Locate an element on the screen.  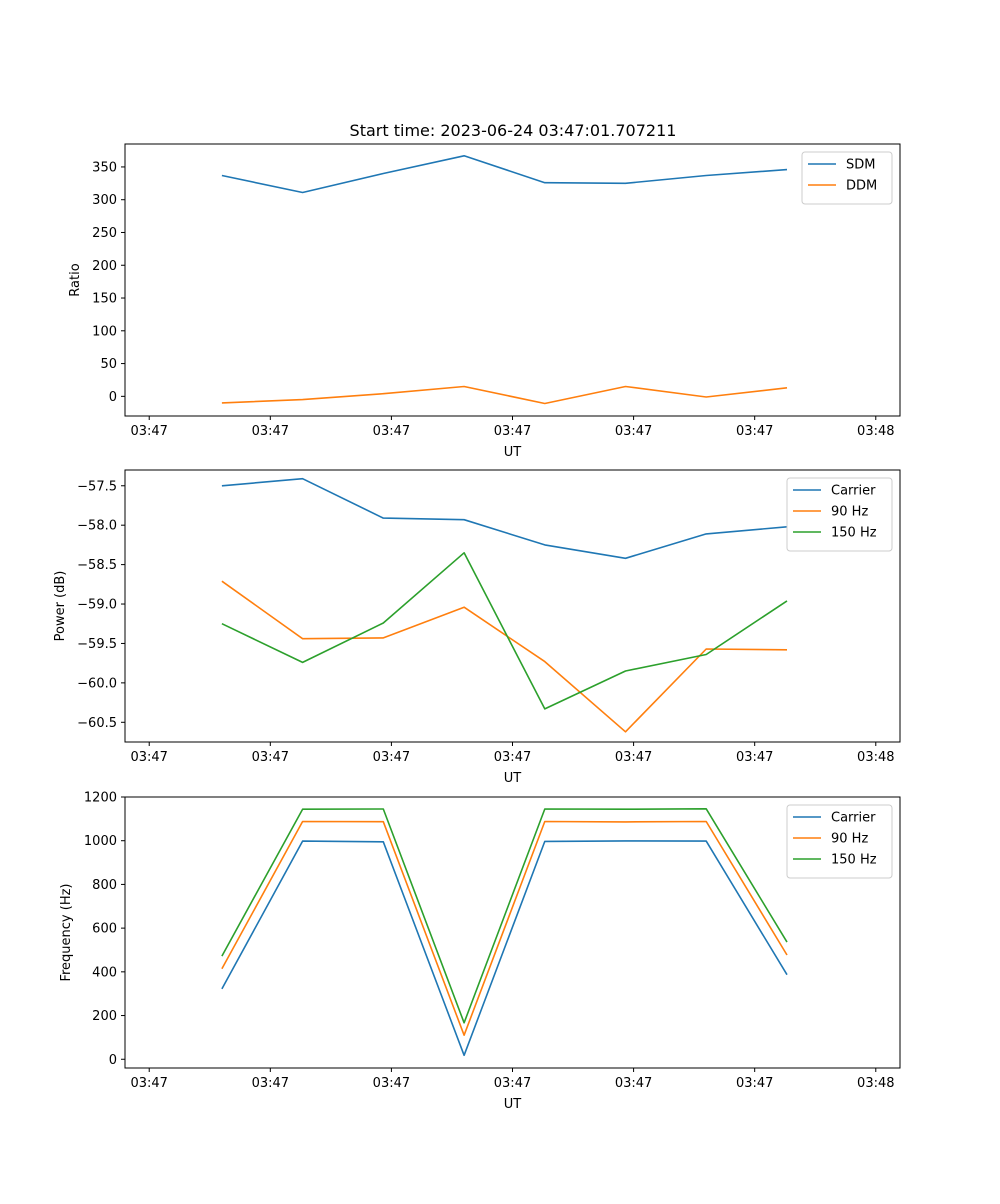
y-tick-label: 800 is located at coordinates (104, 885).